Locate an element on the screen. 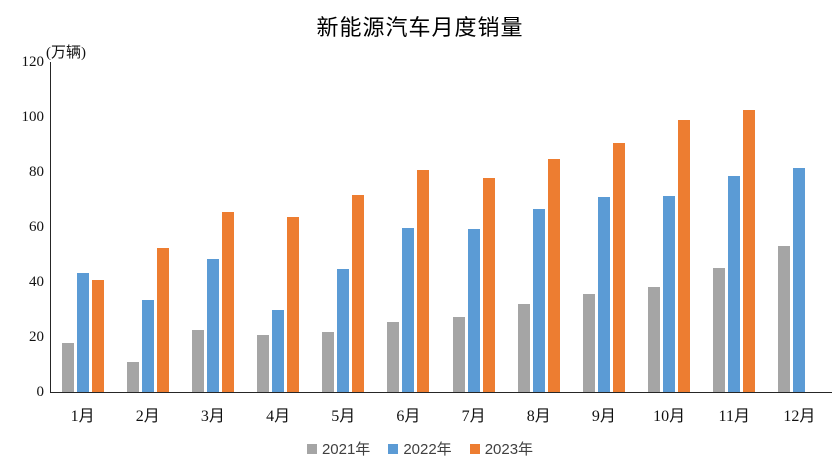  y-axis-line is located at coordinates (50, 227).